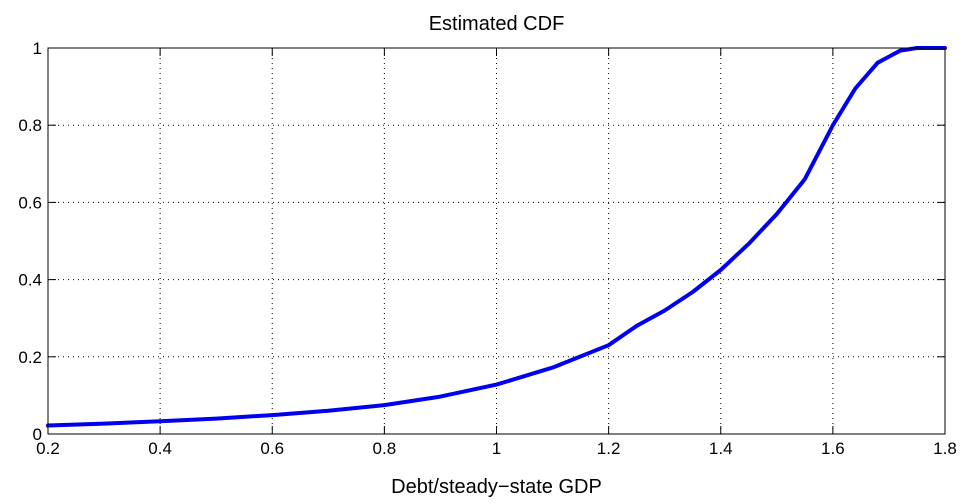 Image resolution: width=968 pixels, height=504 pixels. What do you see at coordinates (30, 357) in the screenshot?
I see `y-tick-label: 0.2` at bounding box center [30, 357].